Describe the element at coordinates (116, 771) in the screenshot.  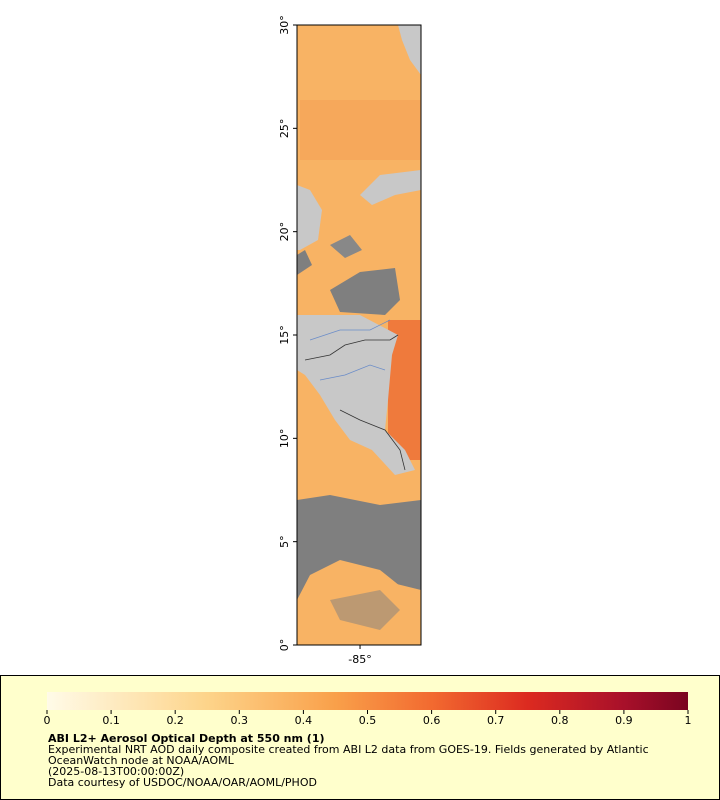
I see `legend-line: (2025-08-13T00:00:00Z)` at that location.